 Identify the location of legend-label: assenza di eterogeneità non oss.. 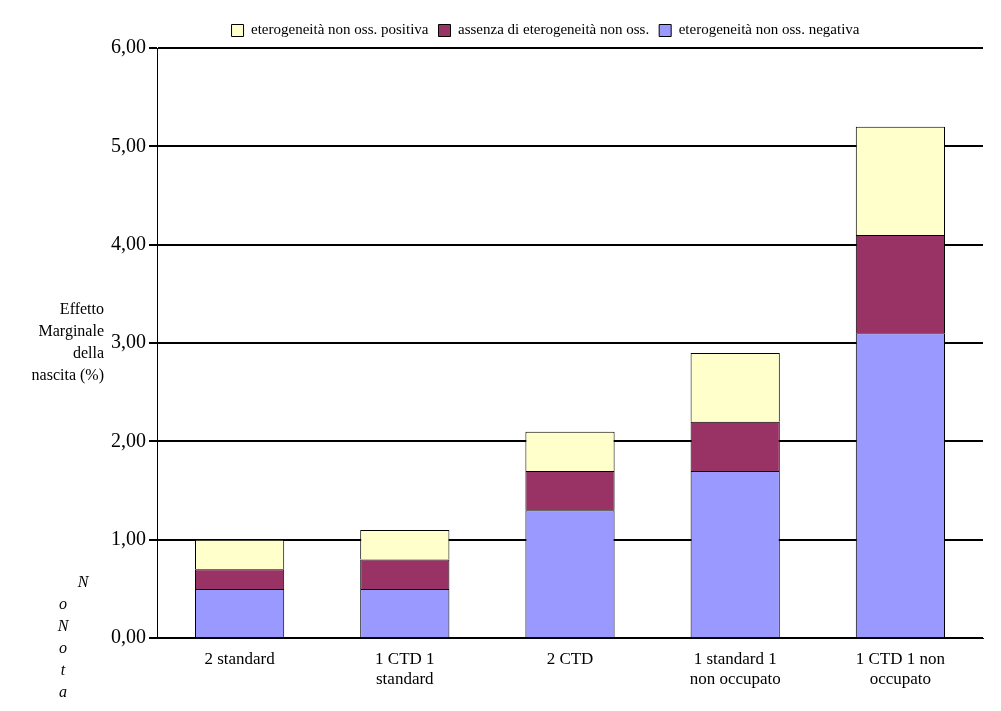
(554, 29).